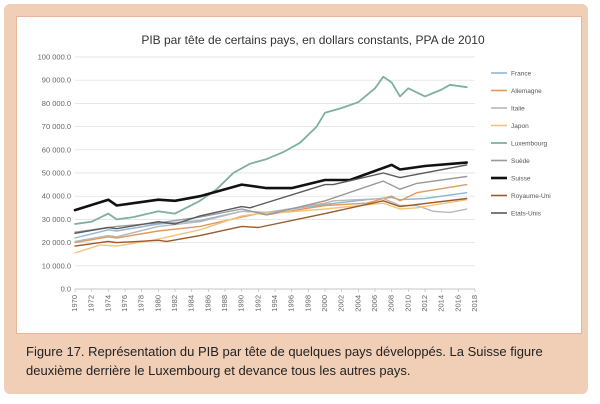 The image size is (600, 404). I want to click on x-tick-label: 1974, so click(107, 303).